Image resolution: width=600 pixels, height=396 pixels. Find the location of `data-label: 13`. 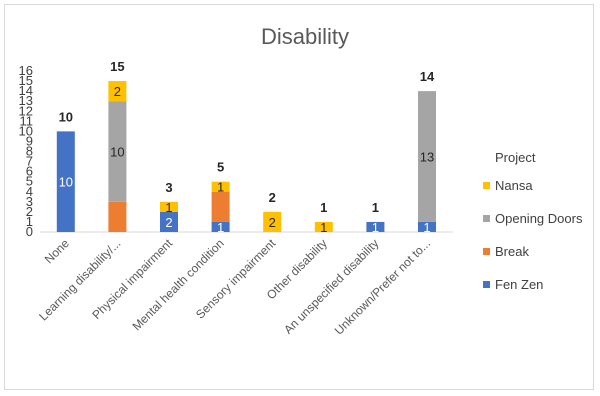

data-label: 13 is located at coordinates (427, 157).